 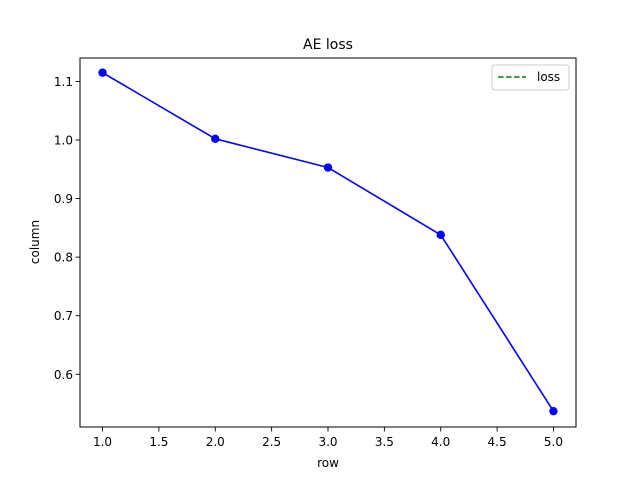 I want to click on legend-box, so click(x=530, y=77).